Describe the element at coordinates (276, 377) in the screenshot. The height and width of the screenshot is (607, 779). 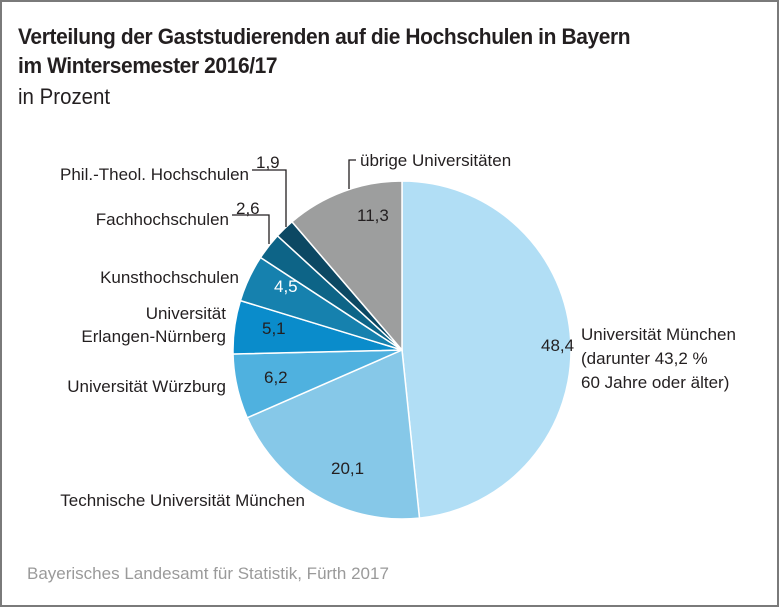
I see `value-label-universitaet-wuerzburg: 6,2` at that location.